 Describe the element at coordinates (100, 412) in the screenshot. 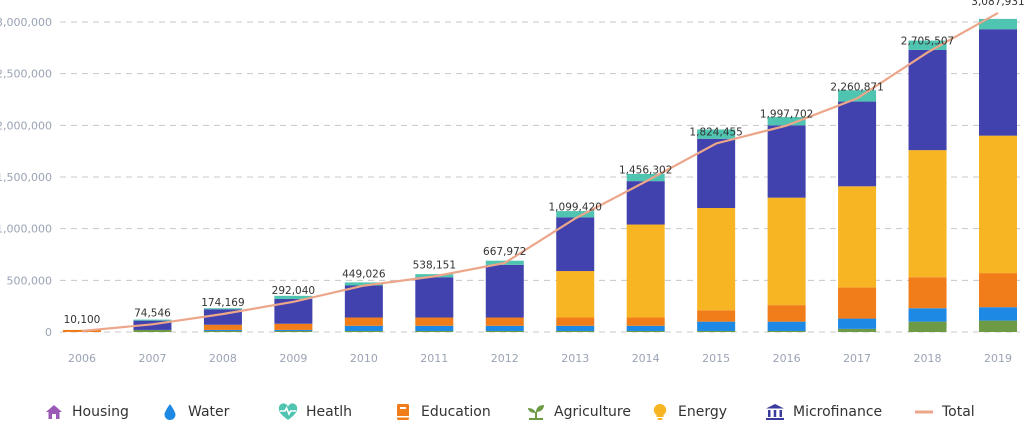

I see `legend-label: Housing` at that location.